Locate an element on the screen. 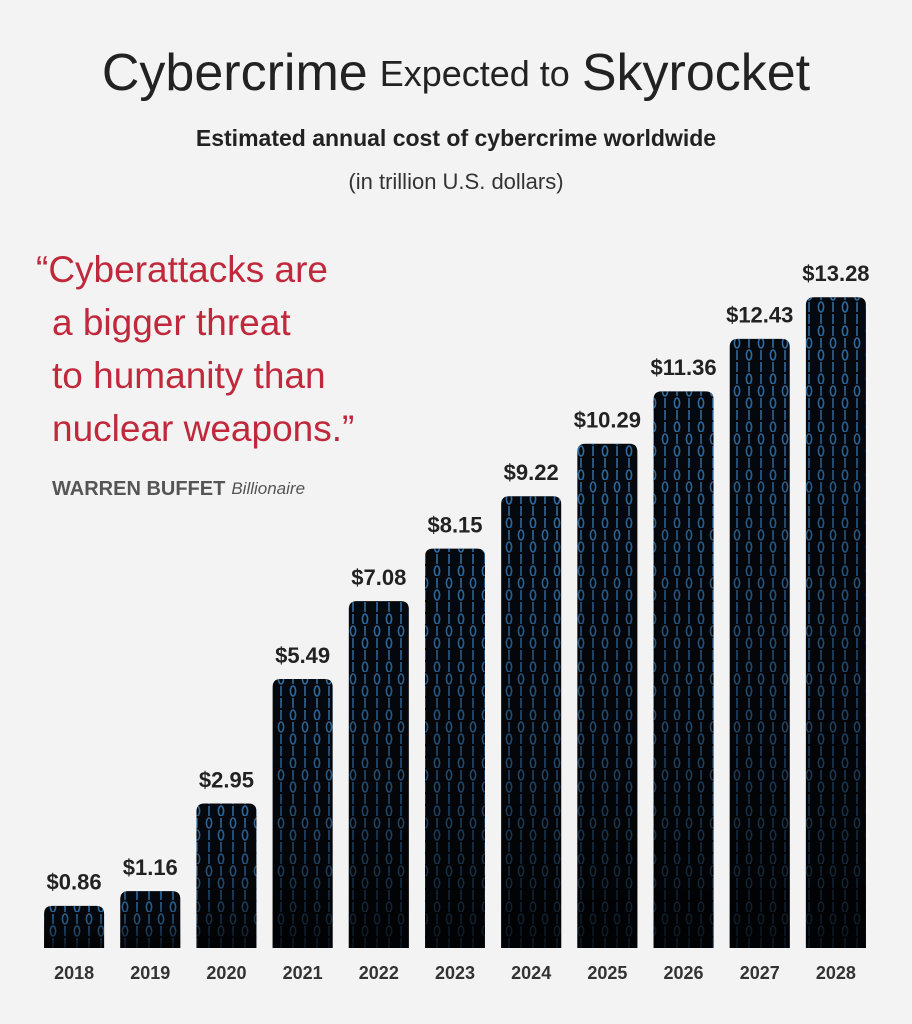 Image resolution: width=912 pixels, height=1024 pixels. value-label: $11.36 is located at coordinates (684, 367).